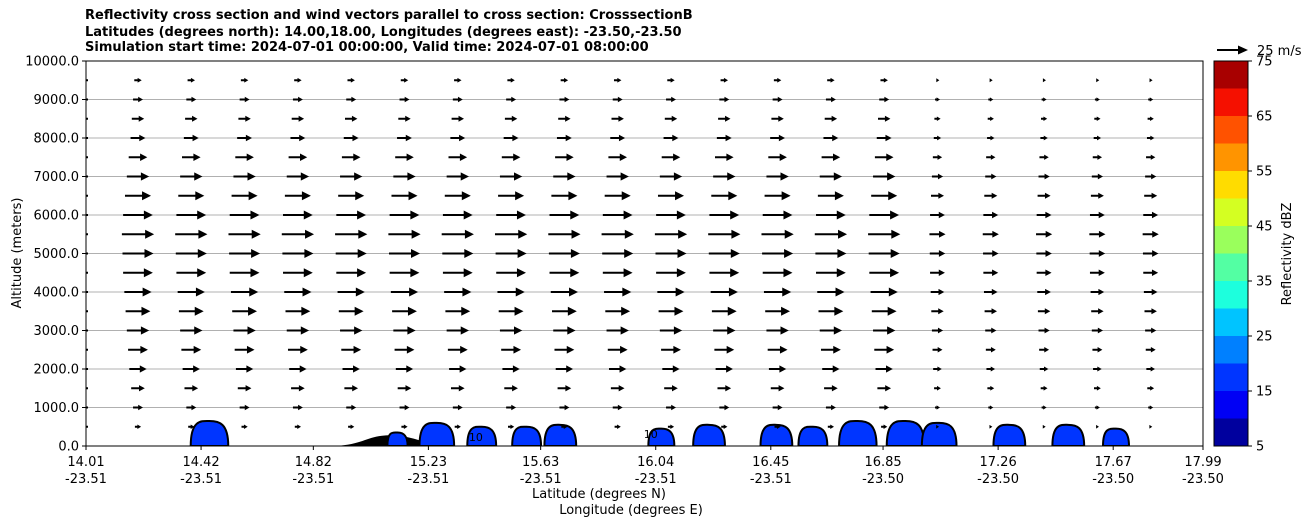 The width and height of the screenshot is (1304, 526). I want to click on y-tick-label: 3000.0, so click(57, 331).